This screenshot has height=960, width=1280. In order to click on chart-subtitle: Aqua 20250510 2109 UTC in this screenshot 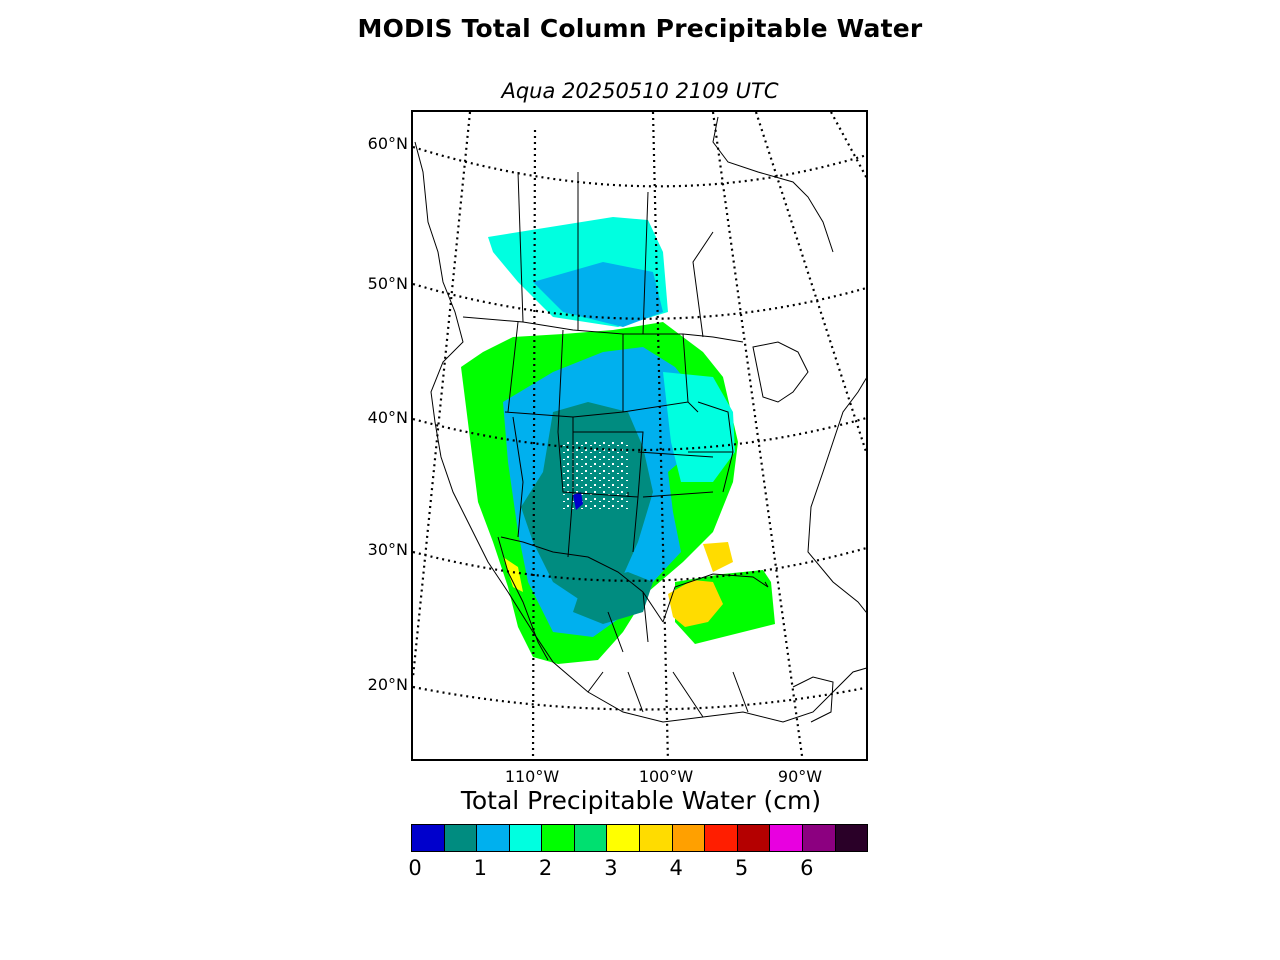, I will do `click(640, 91)`.